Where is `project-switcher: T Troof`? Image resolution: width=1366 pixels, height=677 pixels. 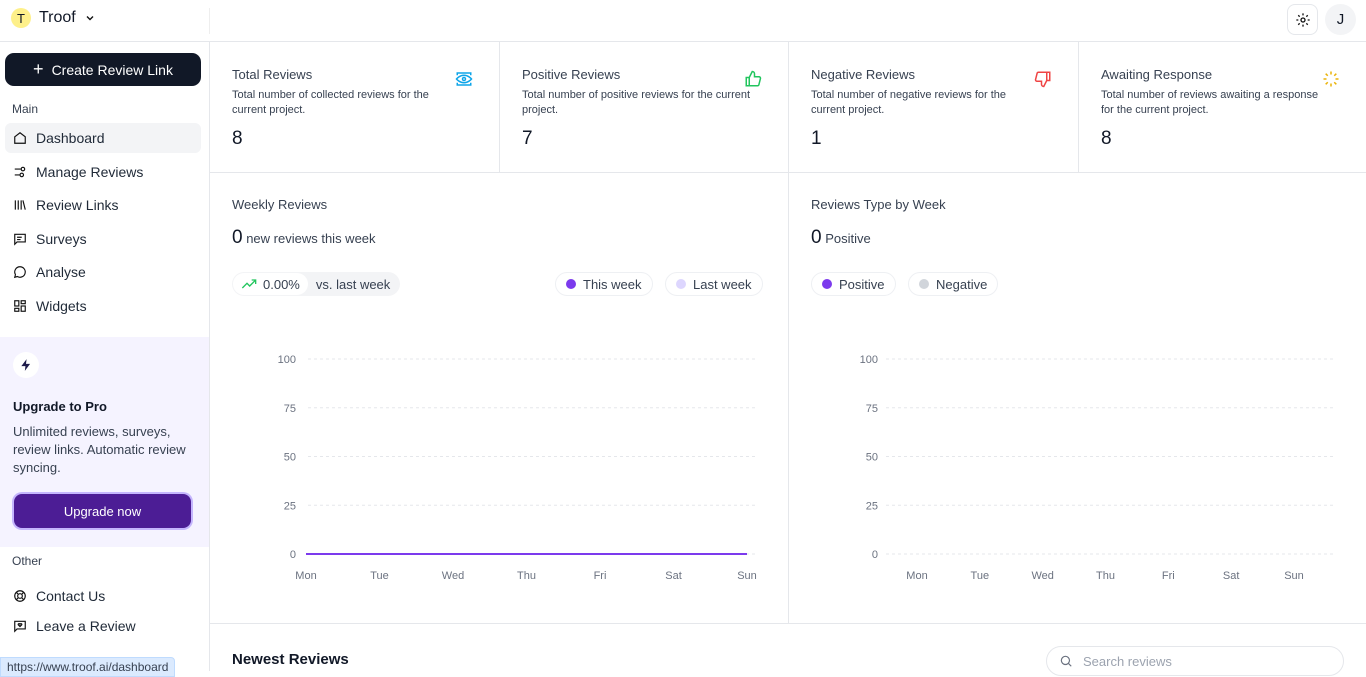
project-switcher: T Troof is located at coordinates (53, 18).